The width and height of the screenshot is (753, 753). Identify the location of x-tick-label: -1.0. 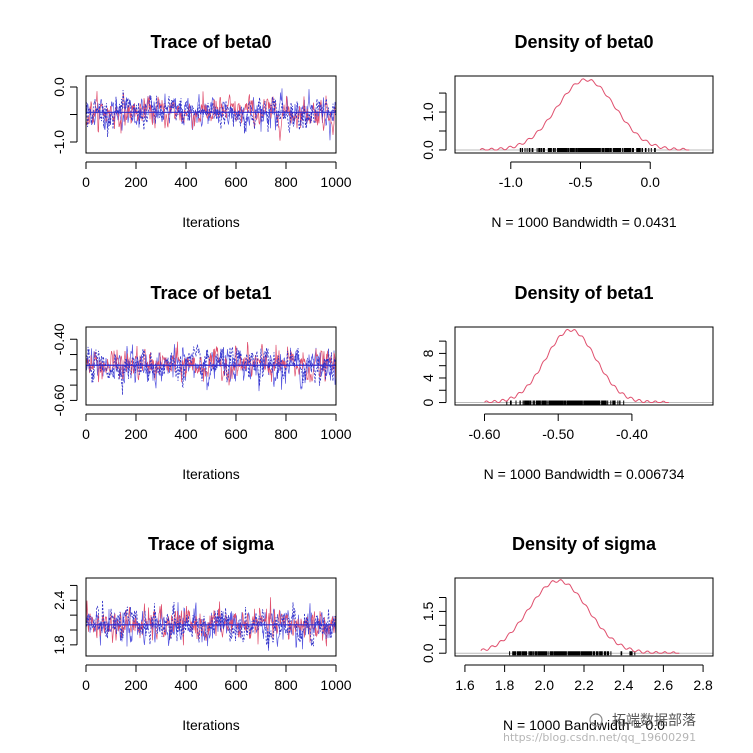
(511, 182).